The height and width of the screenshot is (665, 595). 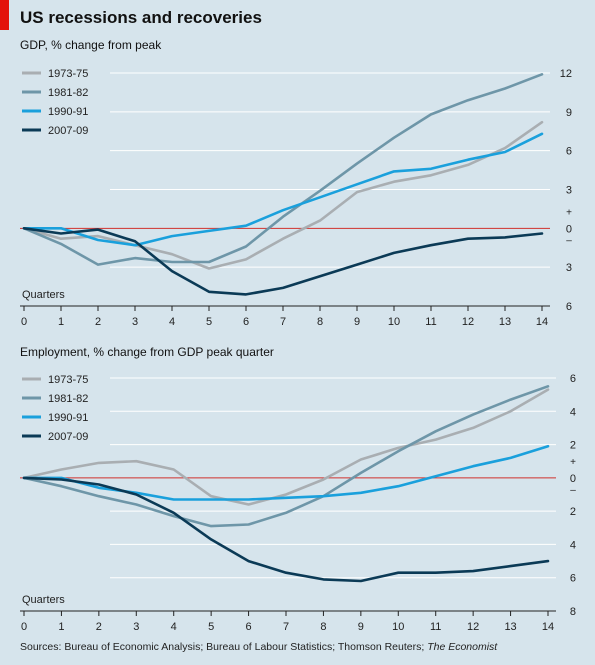 What do you see at coordinates (573, 462) in the screenshot?
I see `chart2-plus-sign: +` at bounding box center [573, 462].